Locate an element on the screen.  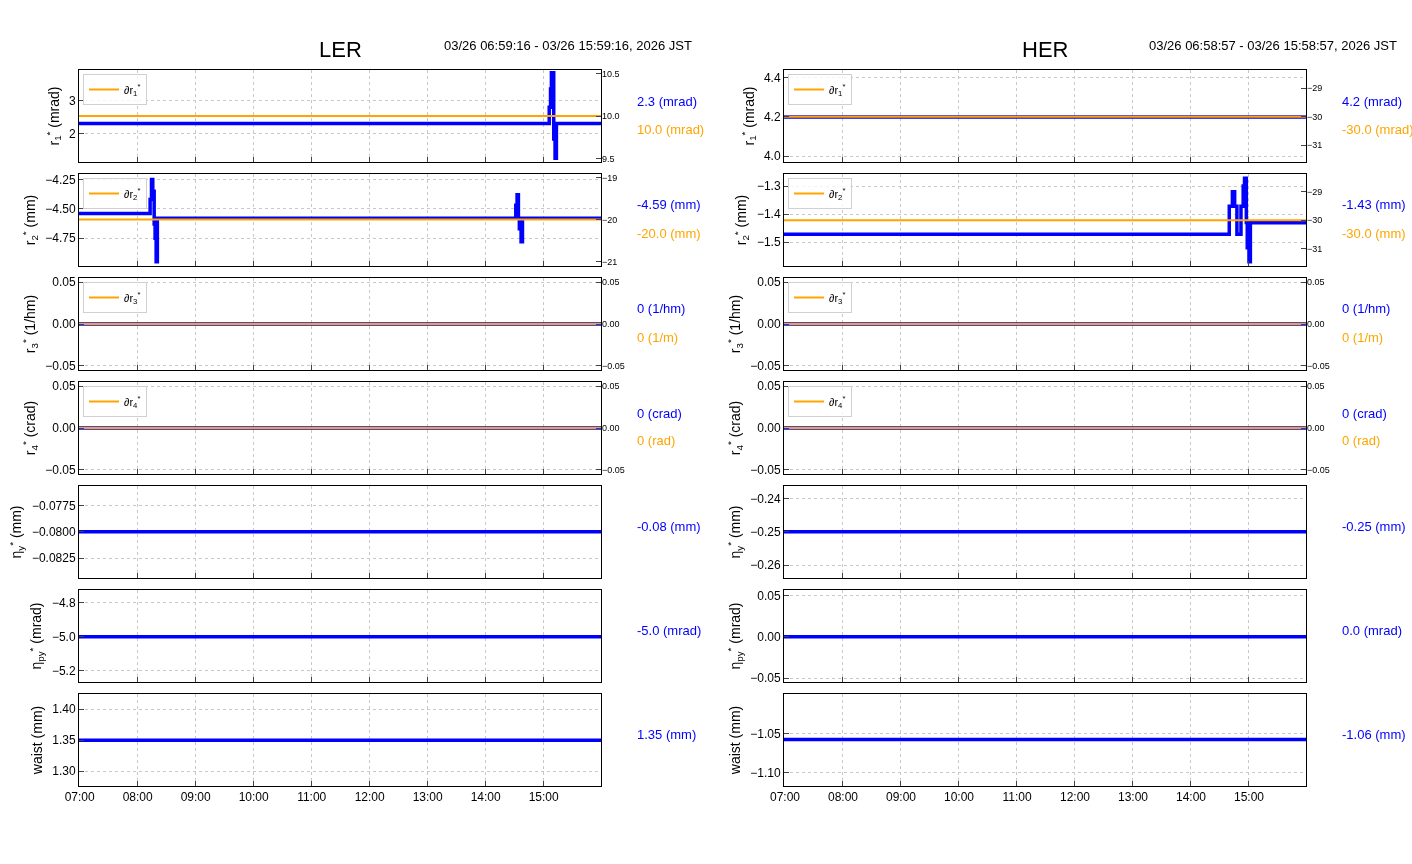
y-tick-label: 3 is located at coordinates (72, 100).